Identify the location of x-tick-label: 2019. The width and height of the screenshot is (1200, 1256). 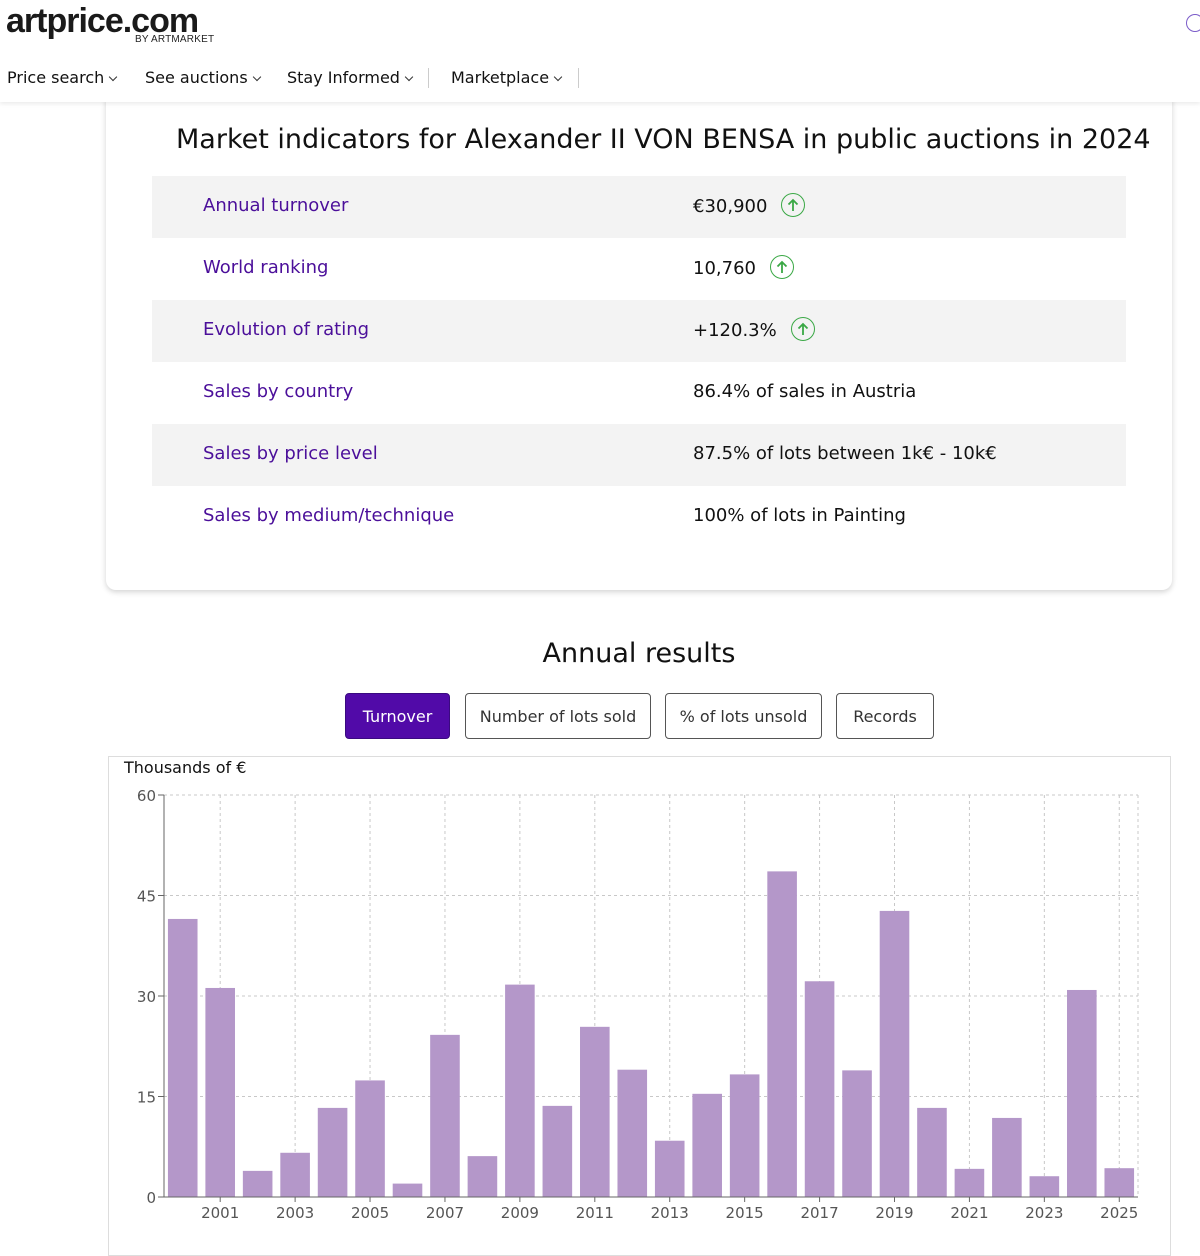
(894, 1213).